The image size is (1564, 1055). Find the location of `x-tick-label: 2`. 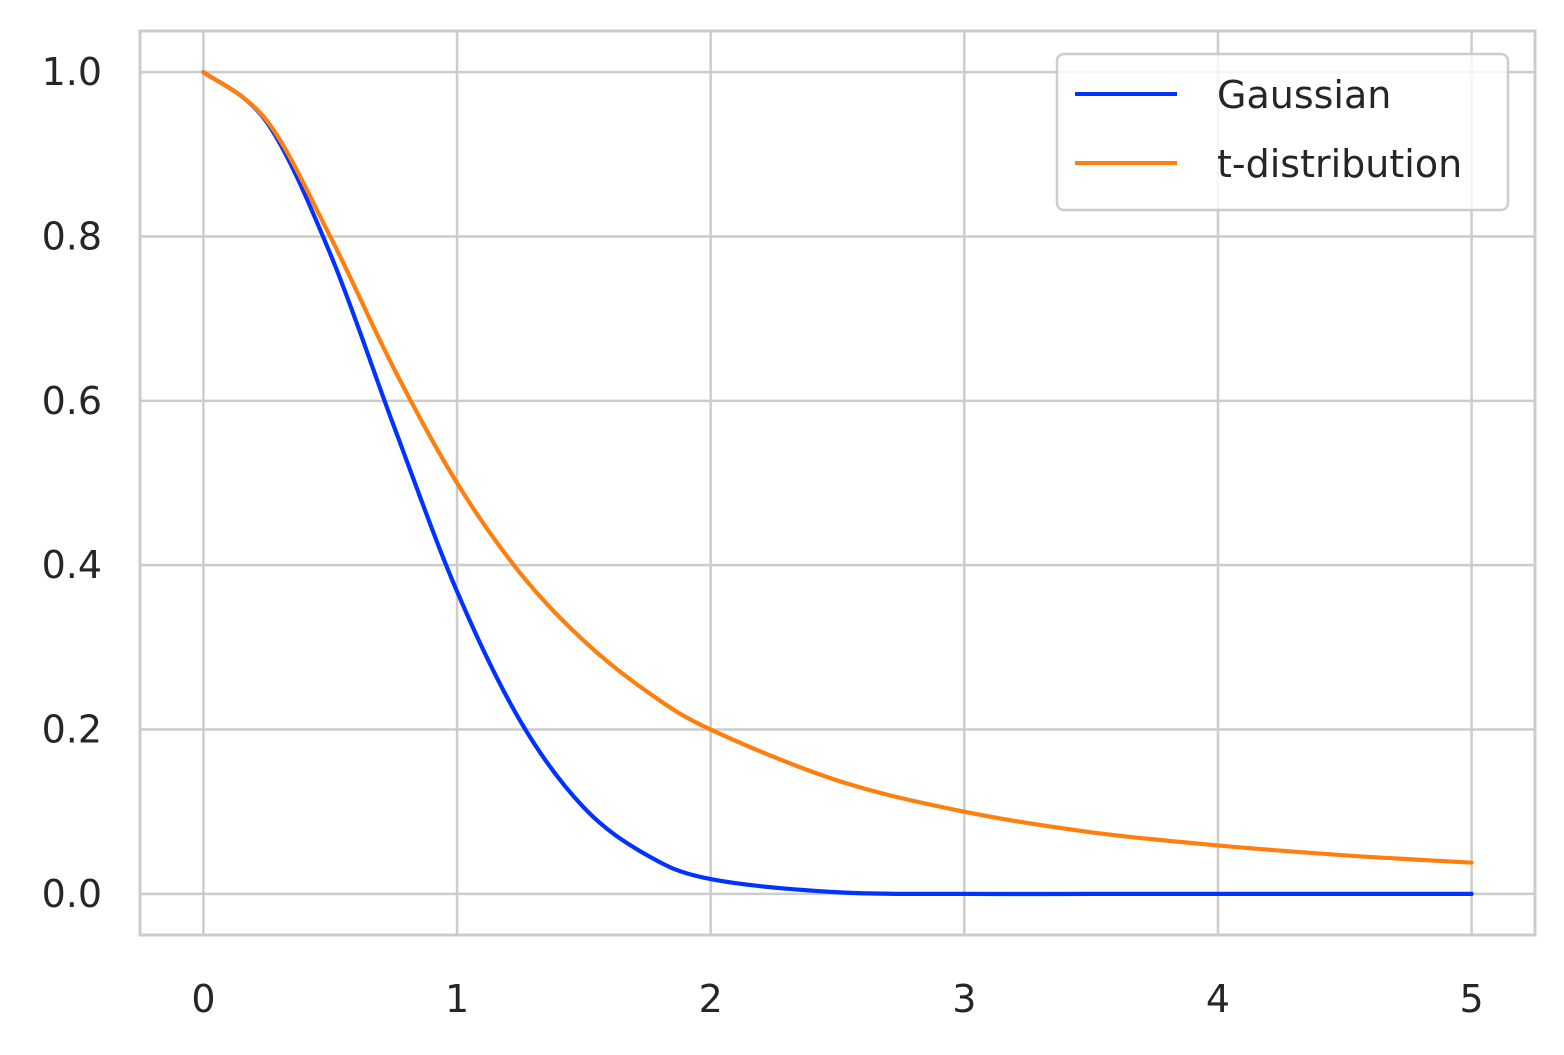

x-tick-label: 2 is located at coordinates (711, 999).